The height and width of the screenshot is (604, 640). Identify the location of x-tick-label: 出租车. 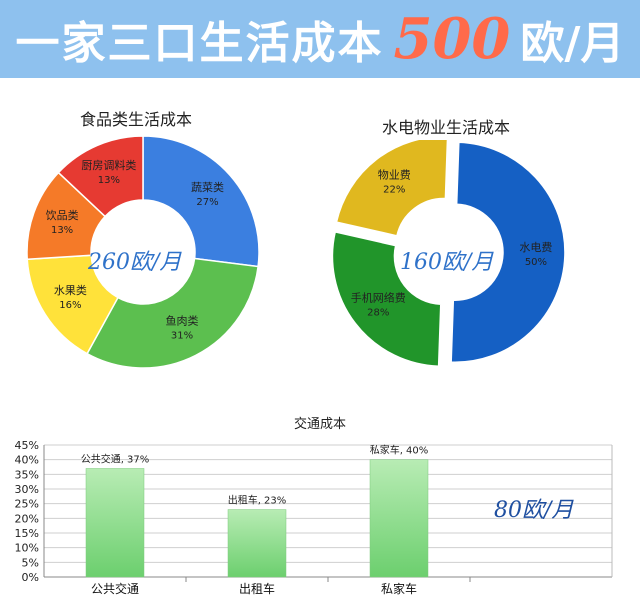
(257, 588).